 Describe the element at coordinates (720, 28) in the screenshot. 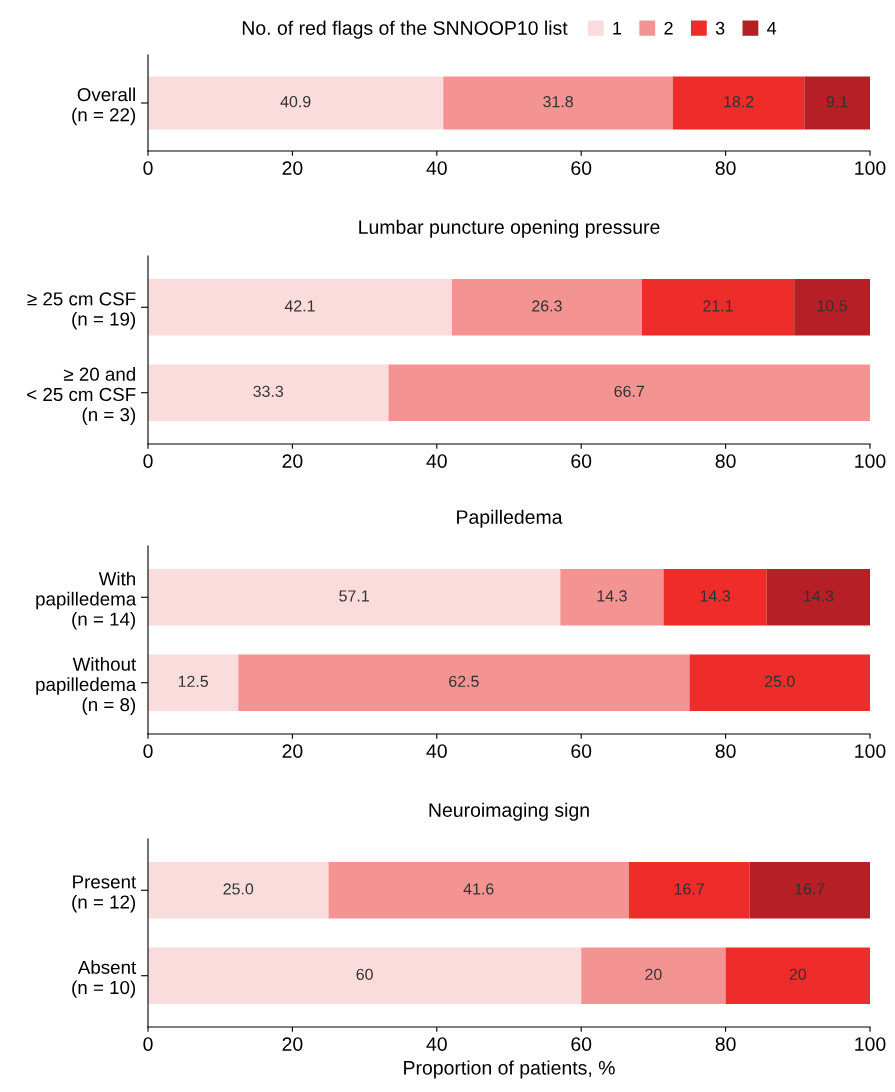

I see `legend-label: 3` at that location.